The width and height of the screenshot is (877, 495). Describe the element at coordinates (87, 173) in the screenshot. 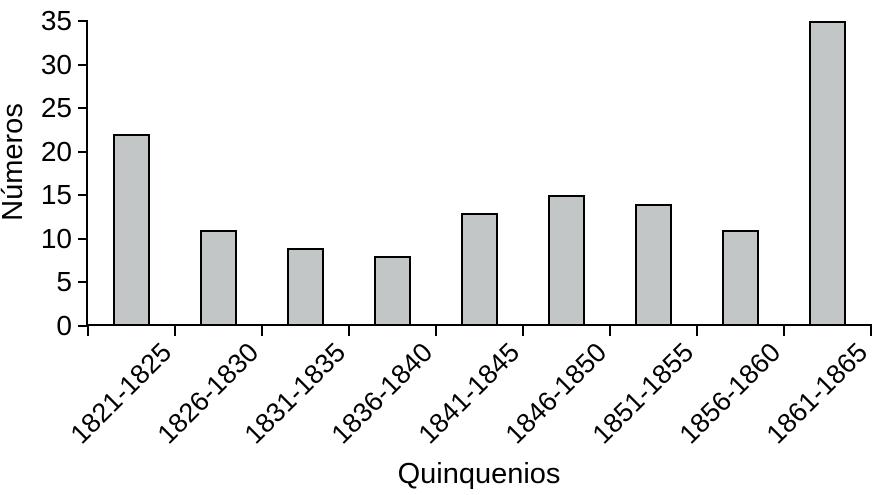

I see `y-axis-line` at that location.